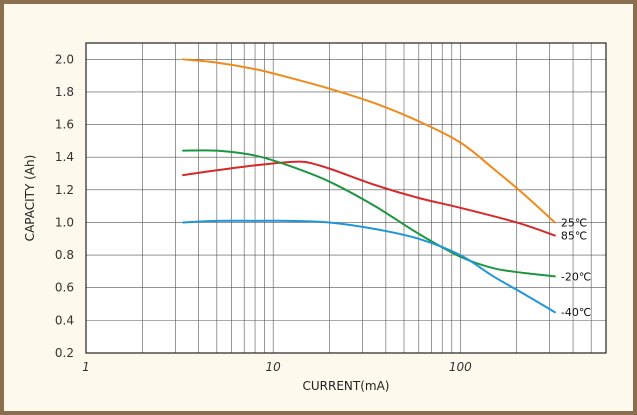 The image size is (637, 415). What do you see at coordinates (30, 198) in the screenshot?
I see `y-axis-label: CAPACITY (Ah)` at bounding box center [30, 198].